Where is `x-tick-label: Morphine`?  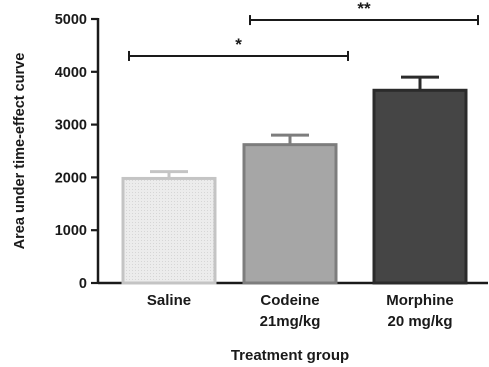 x-tick-label: Morphine is located at coordinates (420, 300).